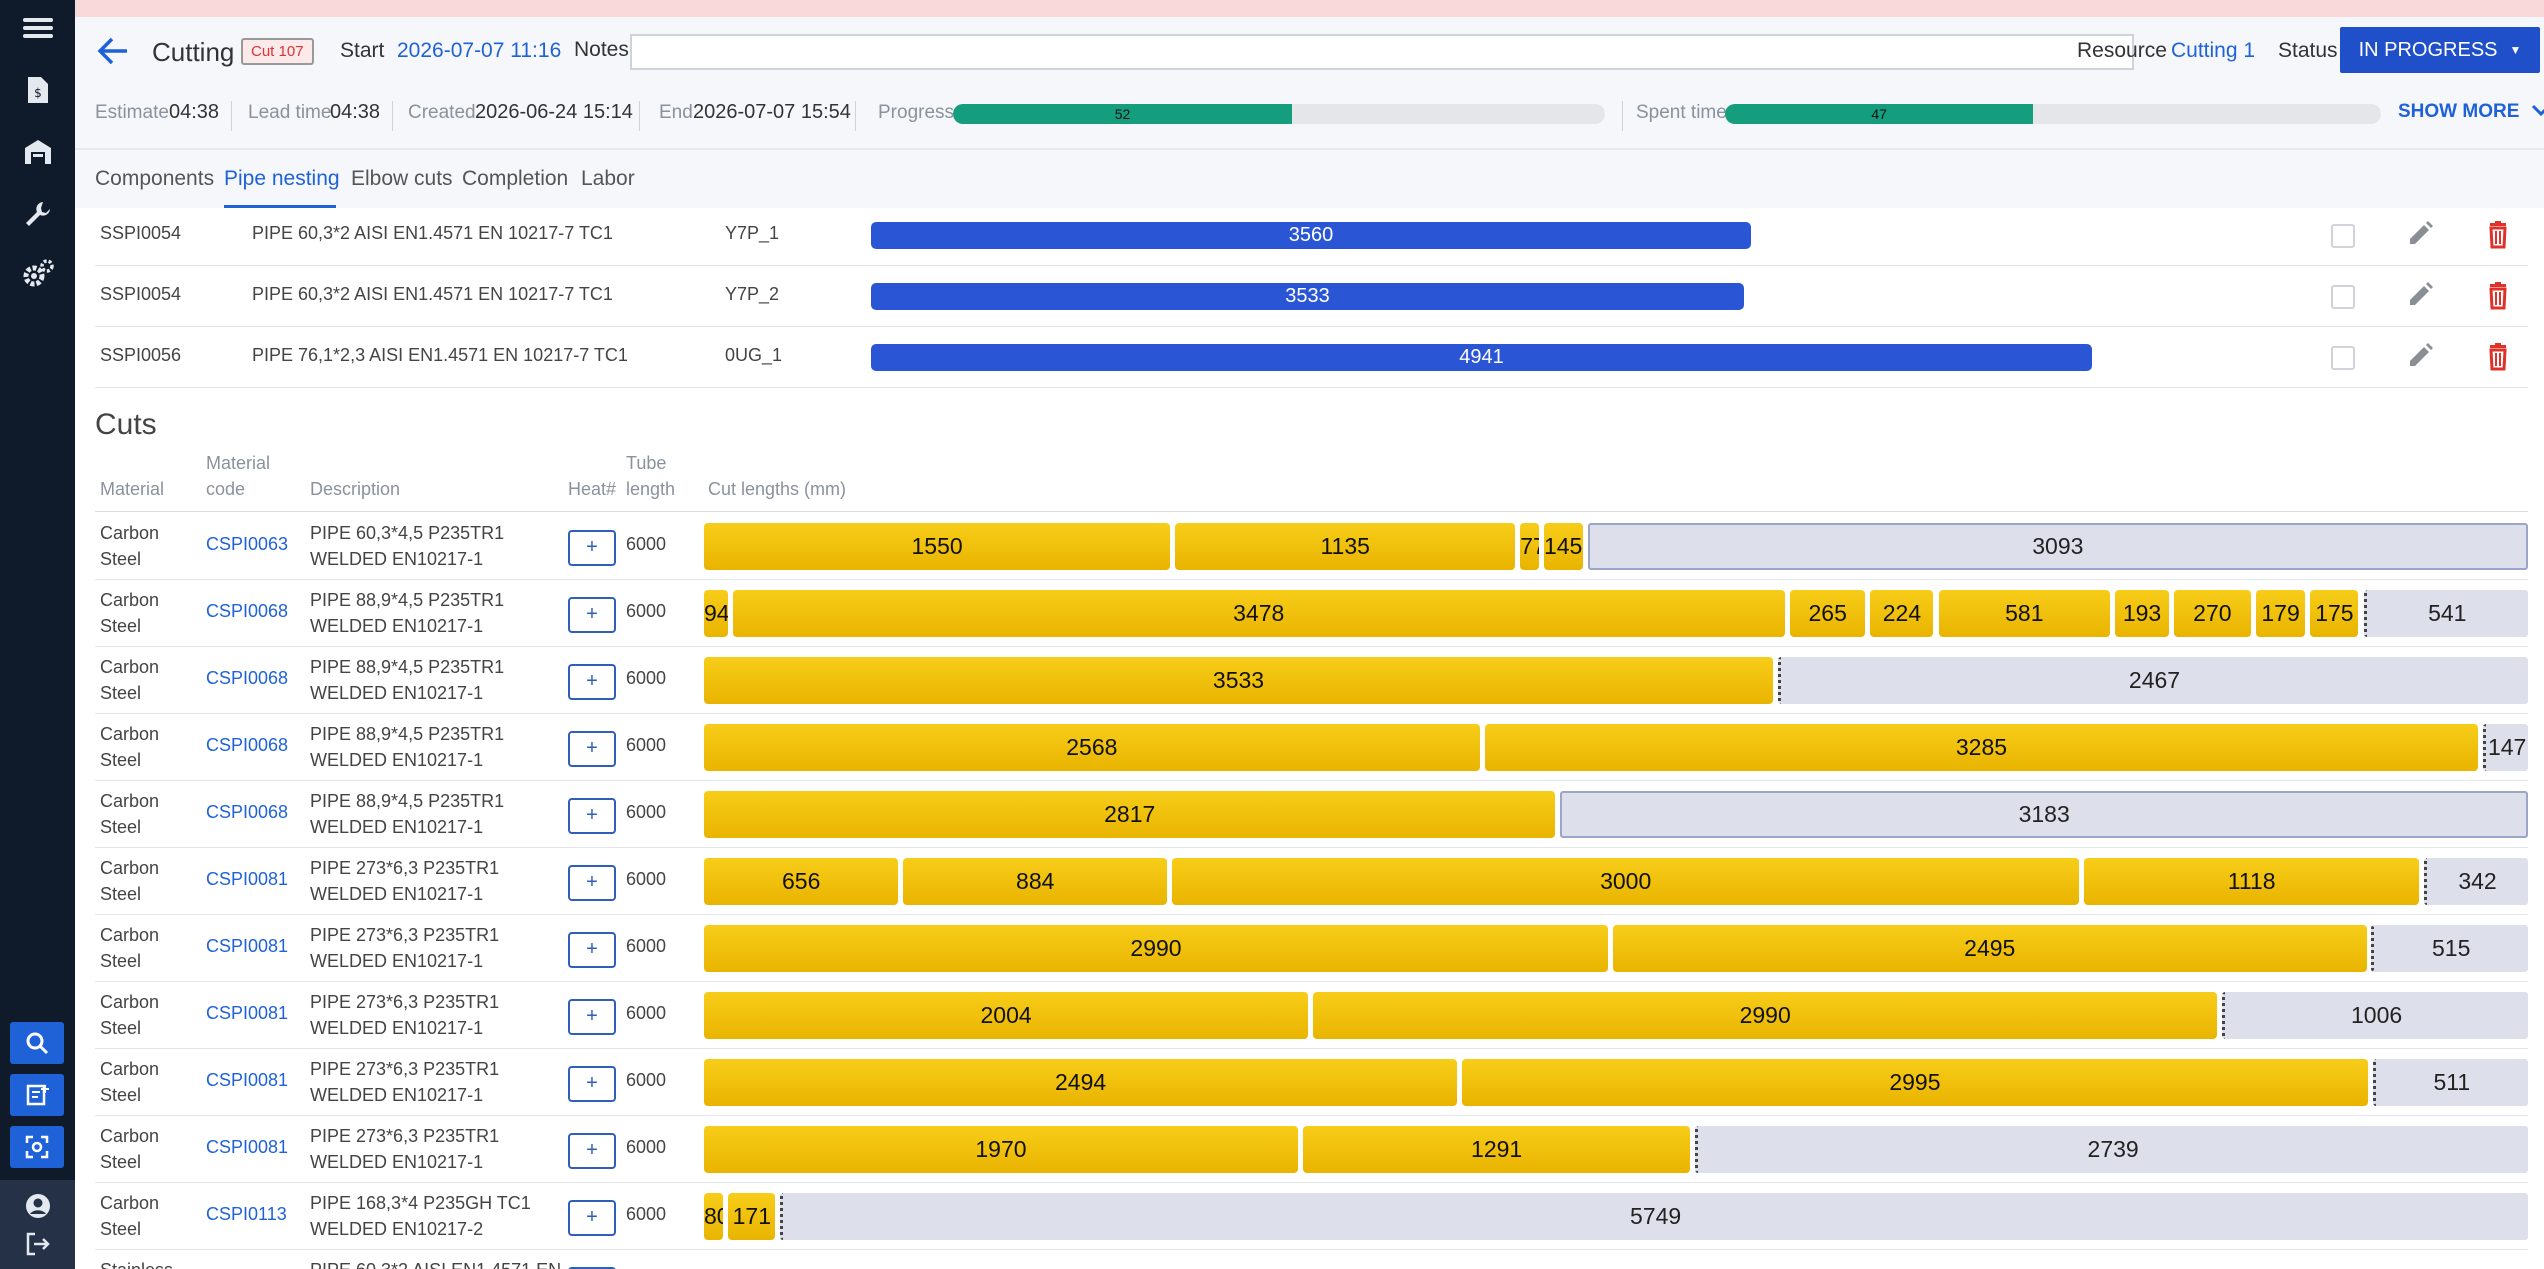 This screenshot has width=2544, height=1269. Describe the element at coordinates (37, 90) in the screenshot. I see `document-icon: $` at that location.